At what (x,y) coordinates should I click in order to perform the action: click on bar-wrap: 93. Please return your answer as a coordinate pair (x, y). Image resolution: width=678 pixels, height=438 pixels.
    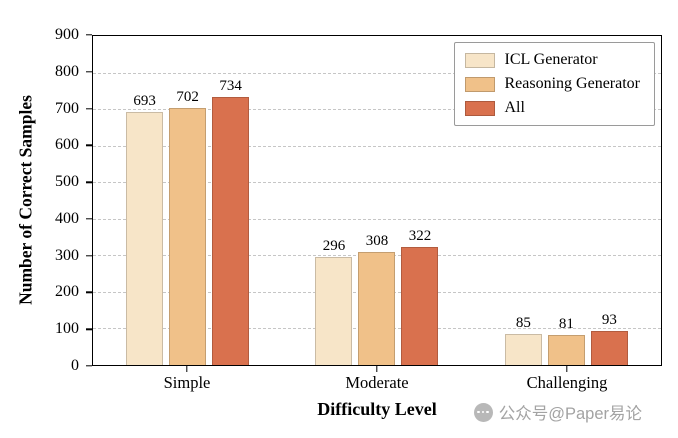
    Looking at the image, I should click on (609, 200).